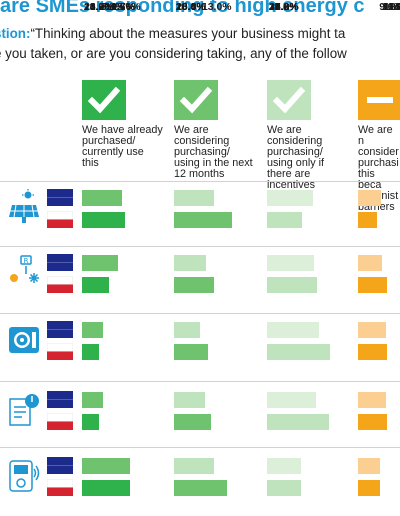 Image resolution: width=400 pixels, height=516 pixels. I want to click on data-label: 21.6%, so click(99, 7).